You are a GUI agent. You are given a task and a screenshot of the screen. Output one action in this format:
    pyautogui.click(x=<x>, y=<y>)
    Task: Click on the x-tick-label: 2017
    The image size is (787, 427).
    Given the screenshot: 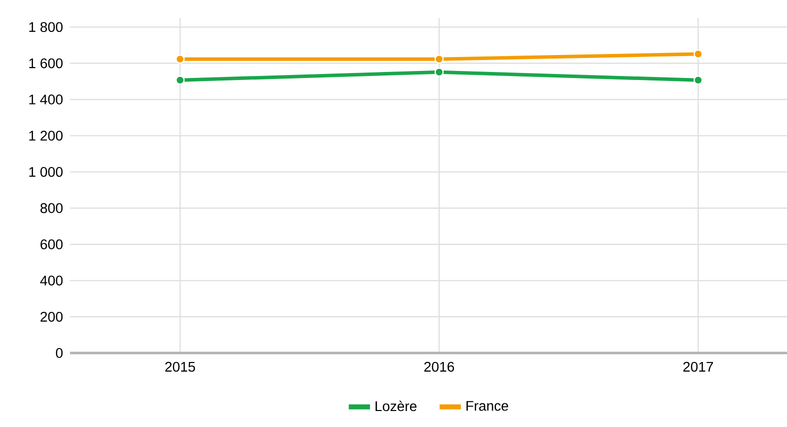 What is the action you would take?
    pyautogui.click(x=698, y=367)
    